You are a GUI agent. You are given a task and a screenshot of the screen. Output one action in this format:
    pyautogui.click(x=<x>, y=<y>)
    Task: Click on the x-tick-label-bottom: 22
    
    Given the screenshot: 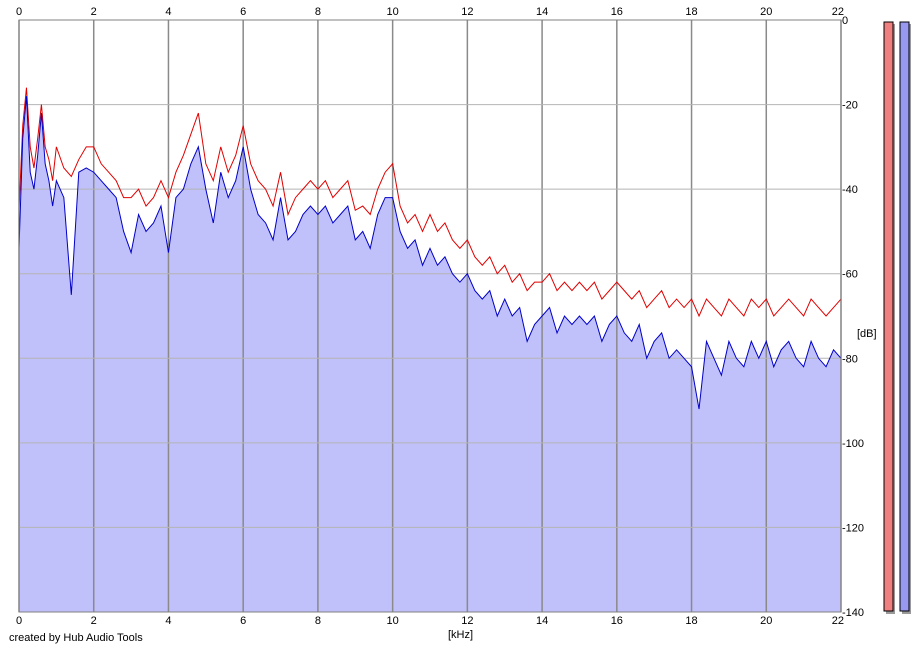 What is the action you would take?
    pyautogui.click(x=838, y=621)
    